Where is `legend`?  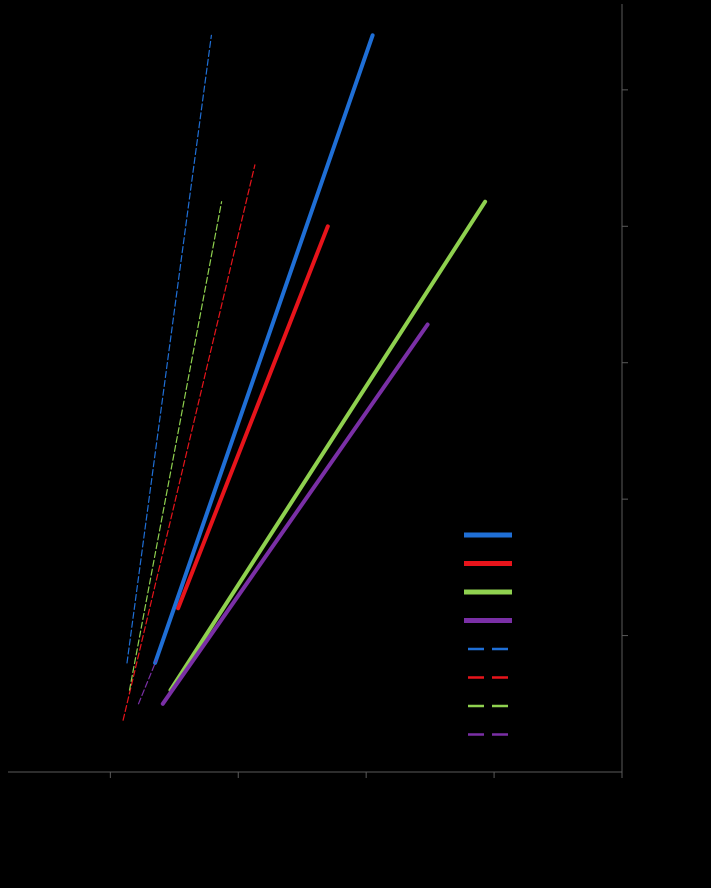 legend is located at coordinates (490, 634).